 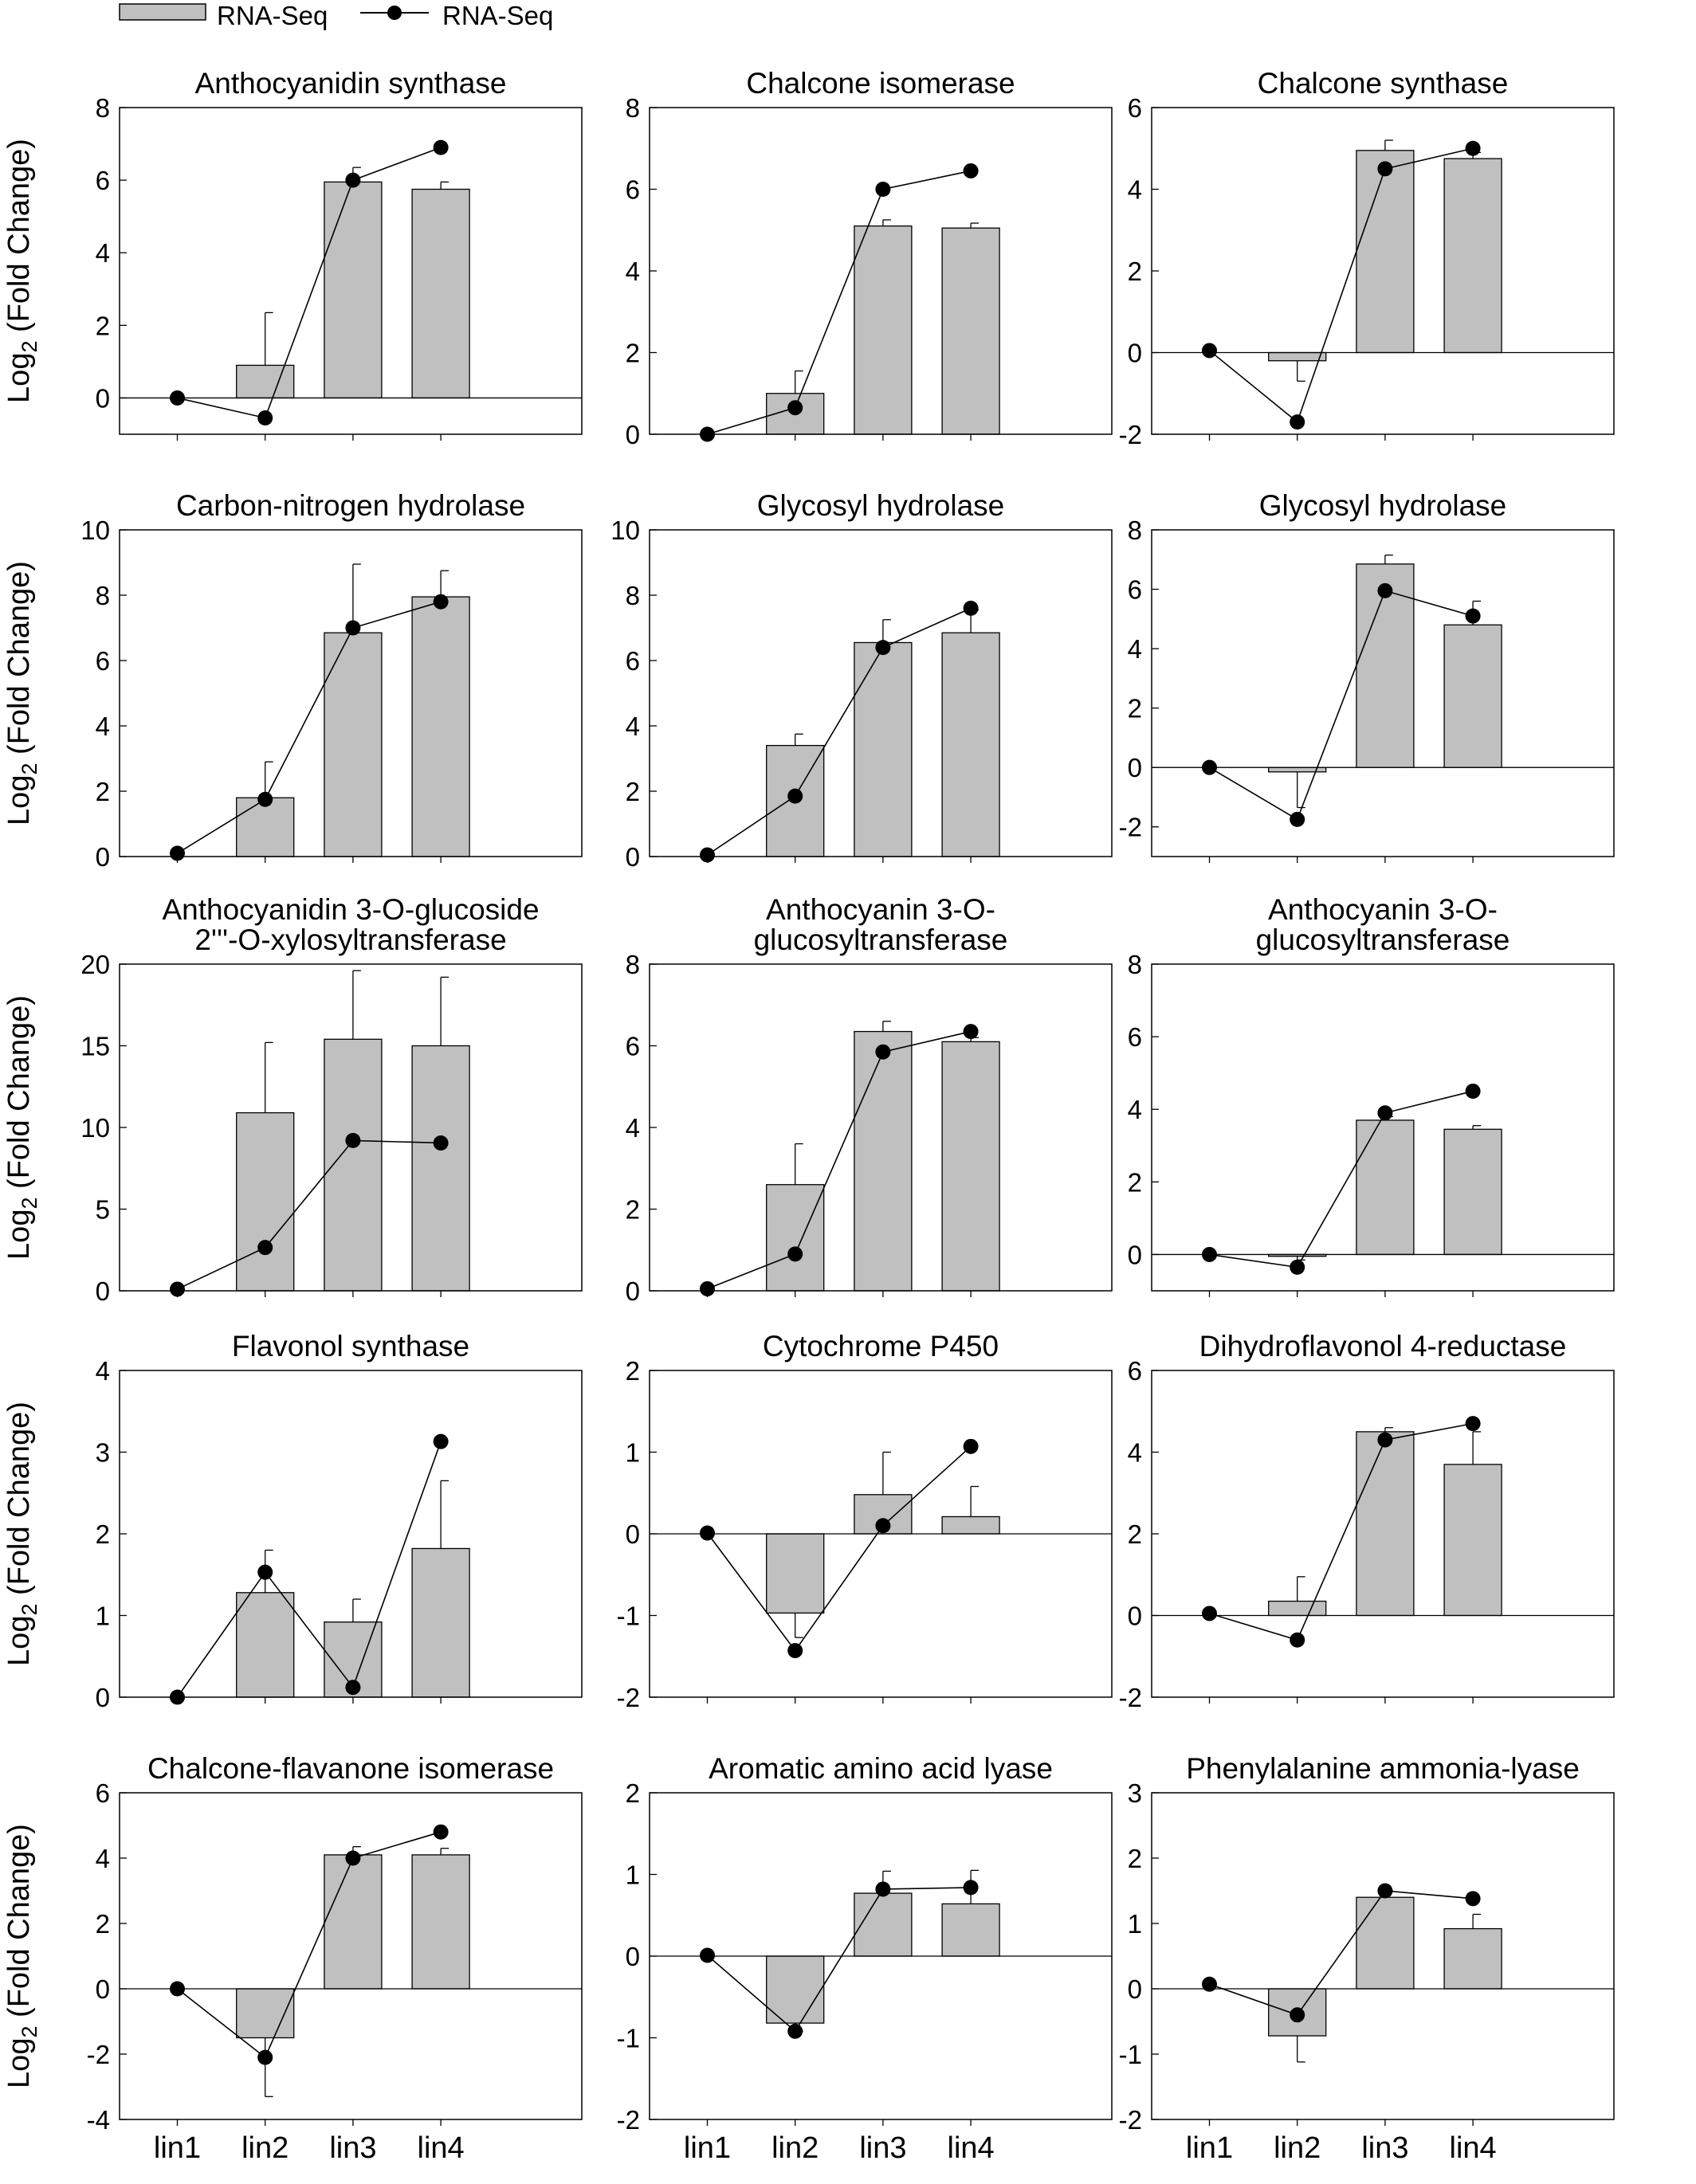 I want to click on y-tick-label: 3, so click(x=1135, y=1793).